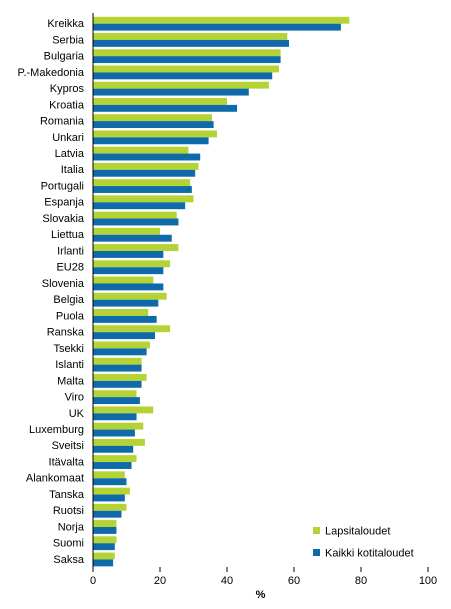 This screenshot has height=609, width=451. What do you see at coordinates (70, 251) in the screenshot?
I see `category-label: Irlanti` at bounding box center [70, 251].